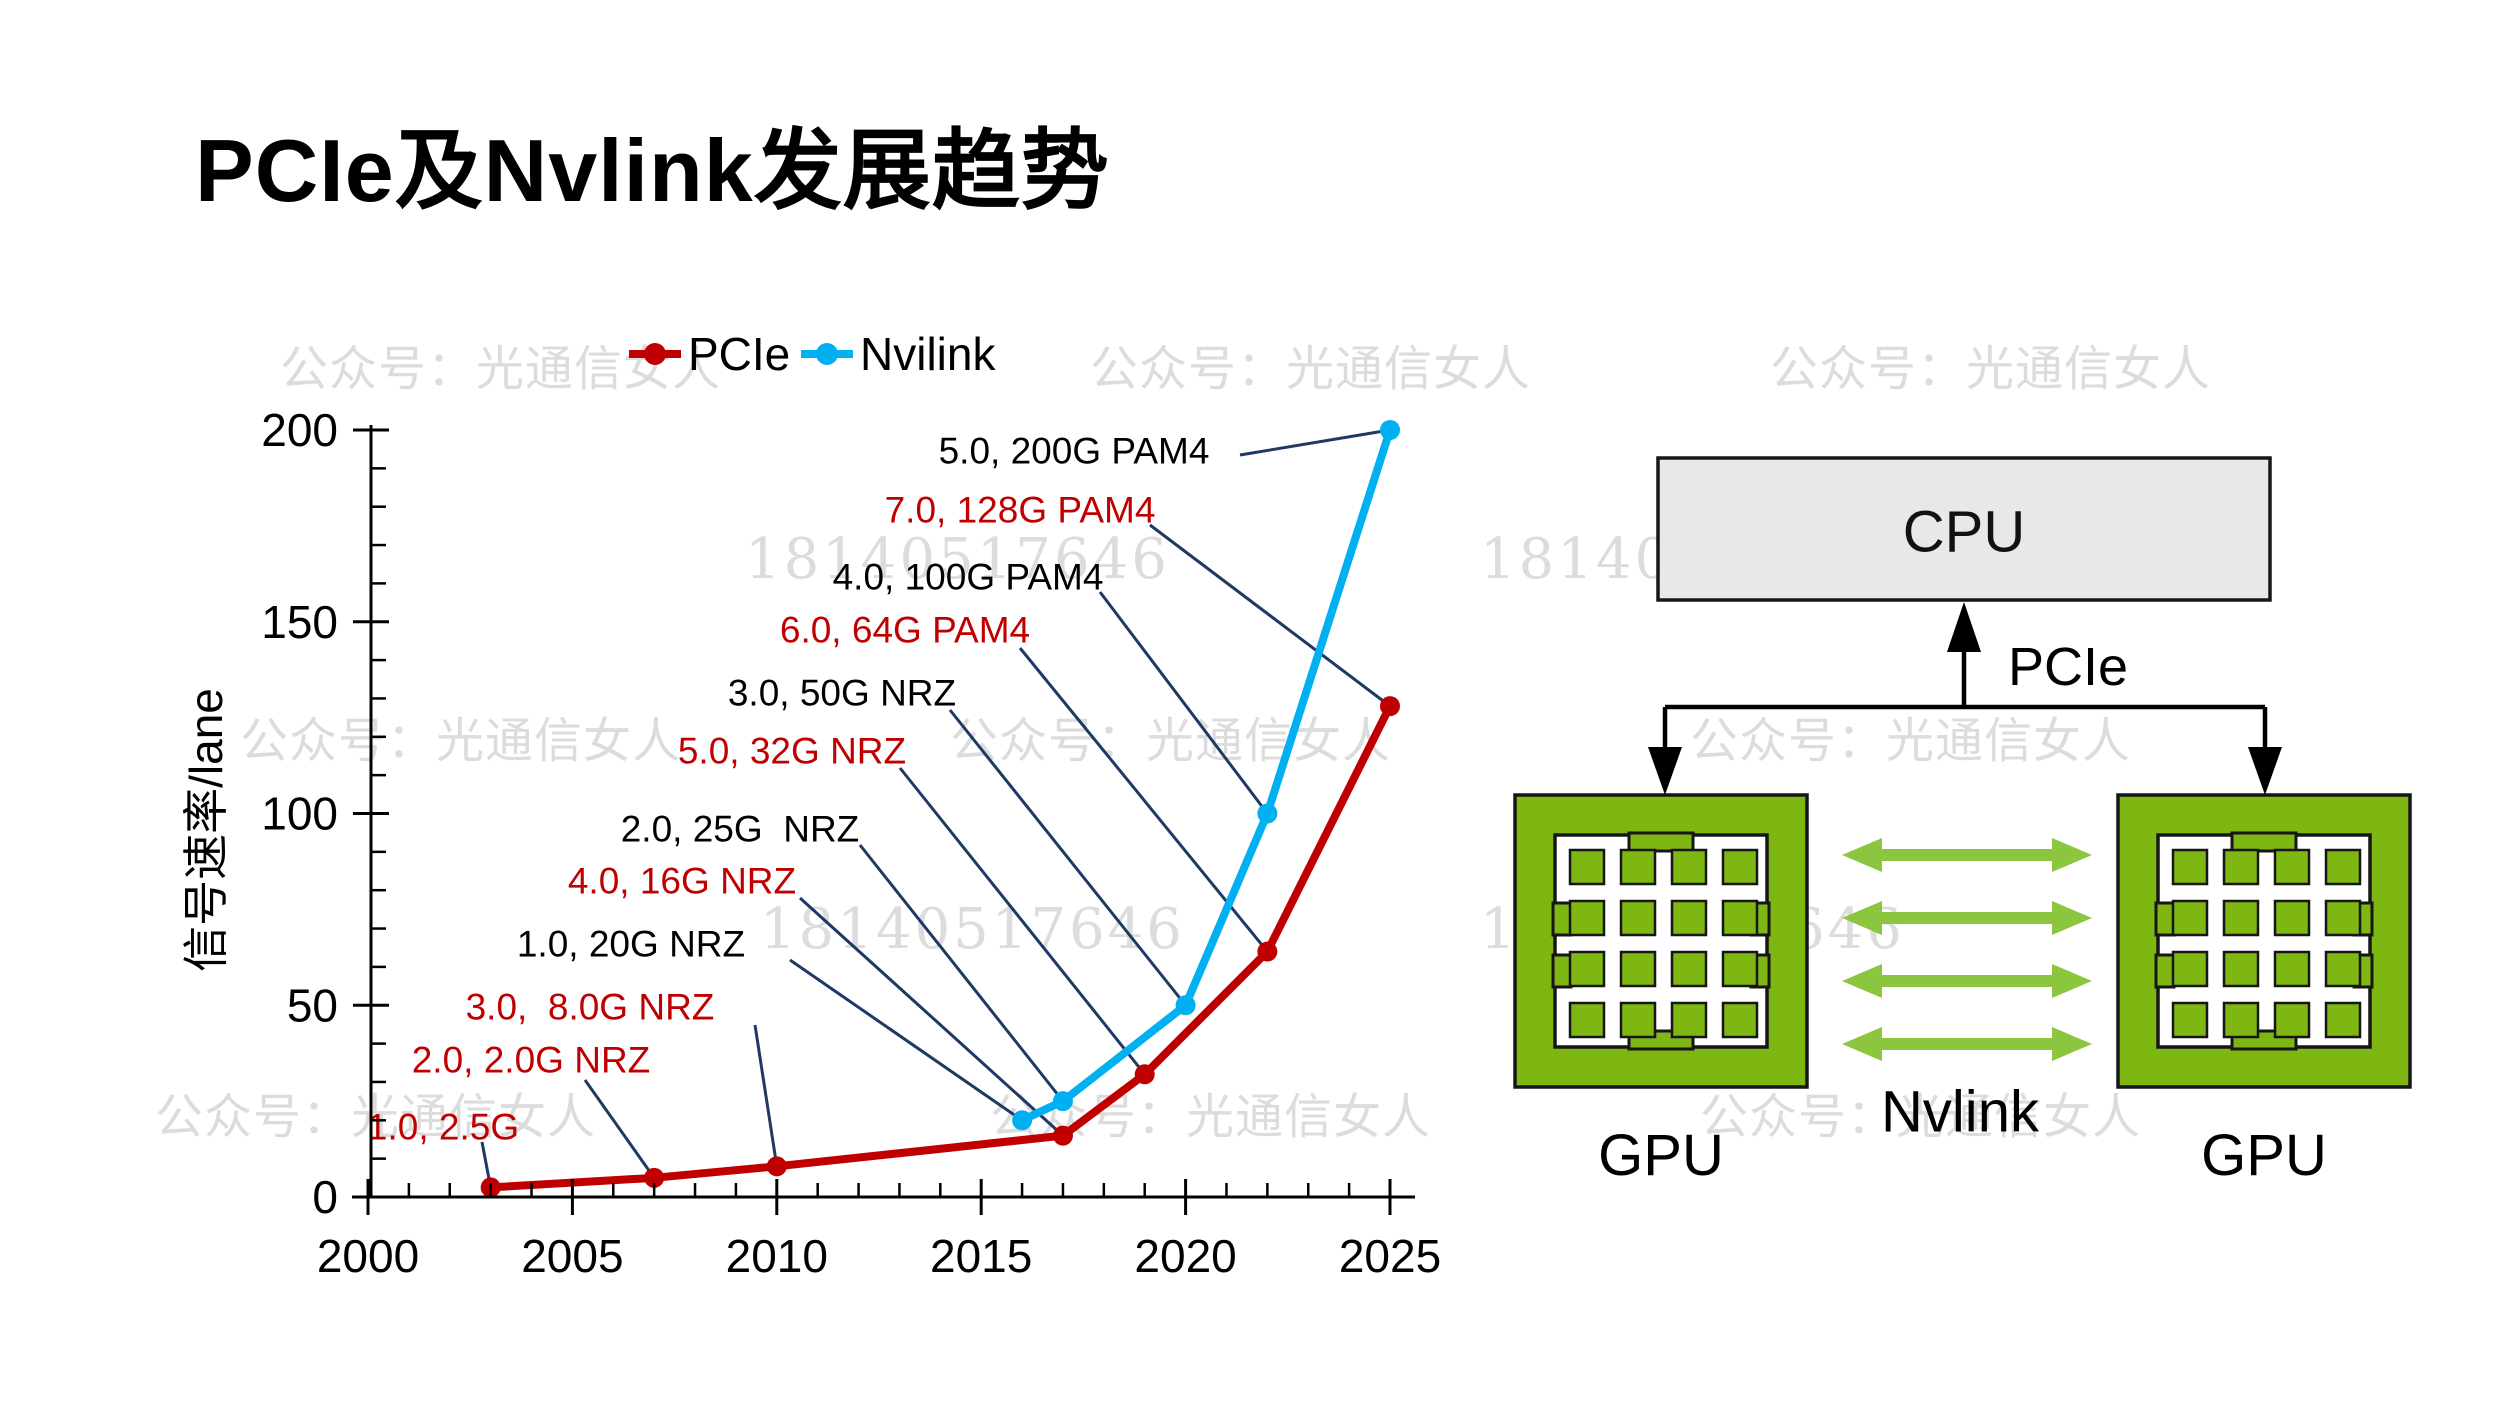 This screenshot has height=1411, width=2500. Describe the element at coordinates (443, 1127) in the screenshot. I see `data-label: 1.0, 2.5G` at that location.